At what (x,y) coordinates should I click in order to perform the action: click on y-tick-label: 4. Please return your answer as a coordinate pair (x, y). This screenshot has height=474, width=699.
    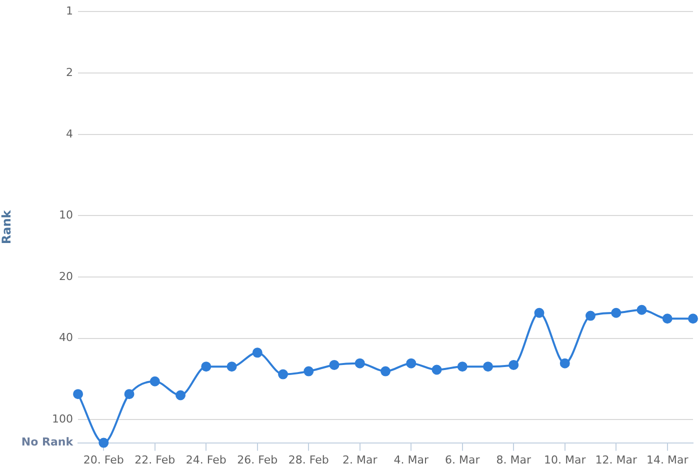
    Looking at the image, I should click on (70, 133).